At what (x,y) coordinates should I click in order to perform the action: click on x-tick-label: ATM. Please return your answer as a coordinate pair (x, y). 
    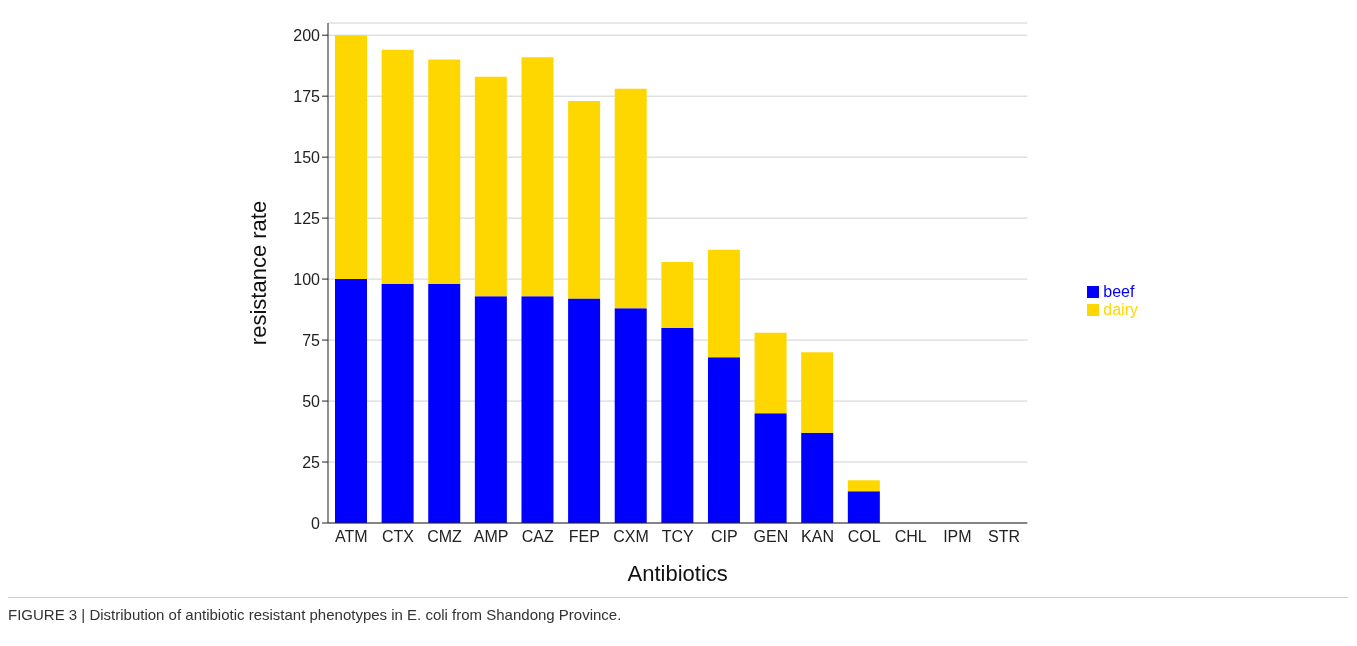
    Looking at the image, I should click on (351, 537).